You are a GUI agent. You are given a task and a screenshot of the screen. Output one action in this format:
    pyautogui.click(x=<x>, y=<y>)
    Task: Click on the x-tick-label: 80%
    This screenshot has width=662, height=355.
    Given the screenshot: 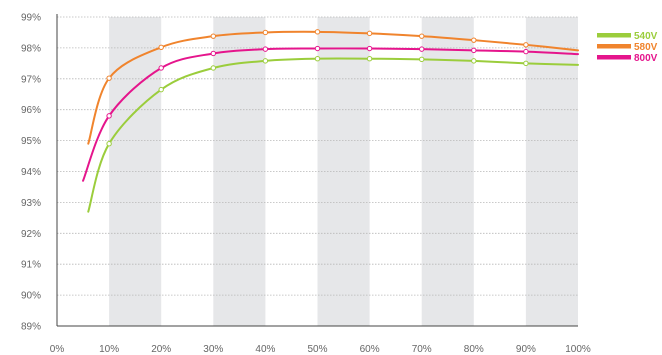 What is the action you would take?
    pyautogui.click(x=474, y=349)
    